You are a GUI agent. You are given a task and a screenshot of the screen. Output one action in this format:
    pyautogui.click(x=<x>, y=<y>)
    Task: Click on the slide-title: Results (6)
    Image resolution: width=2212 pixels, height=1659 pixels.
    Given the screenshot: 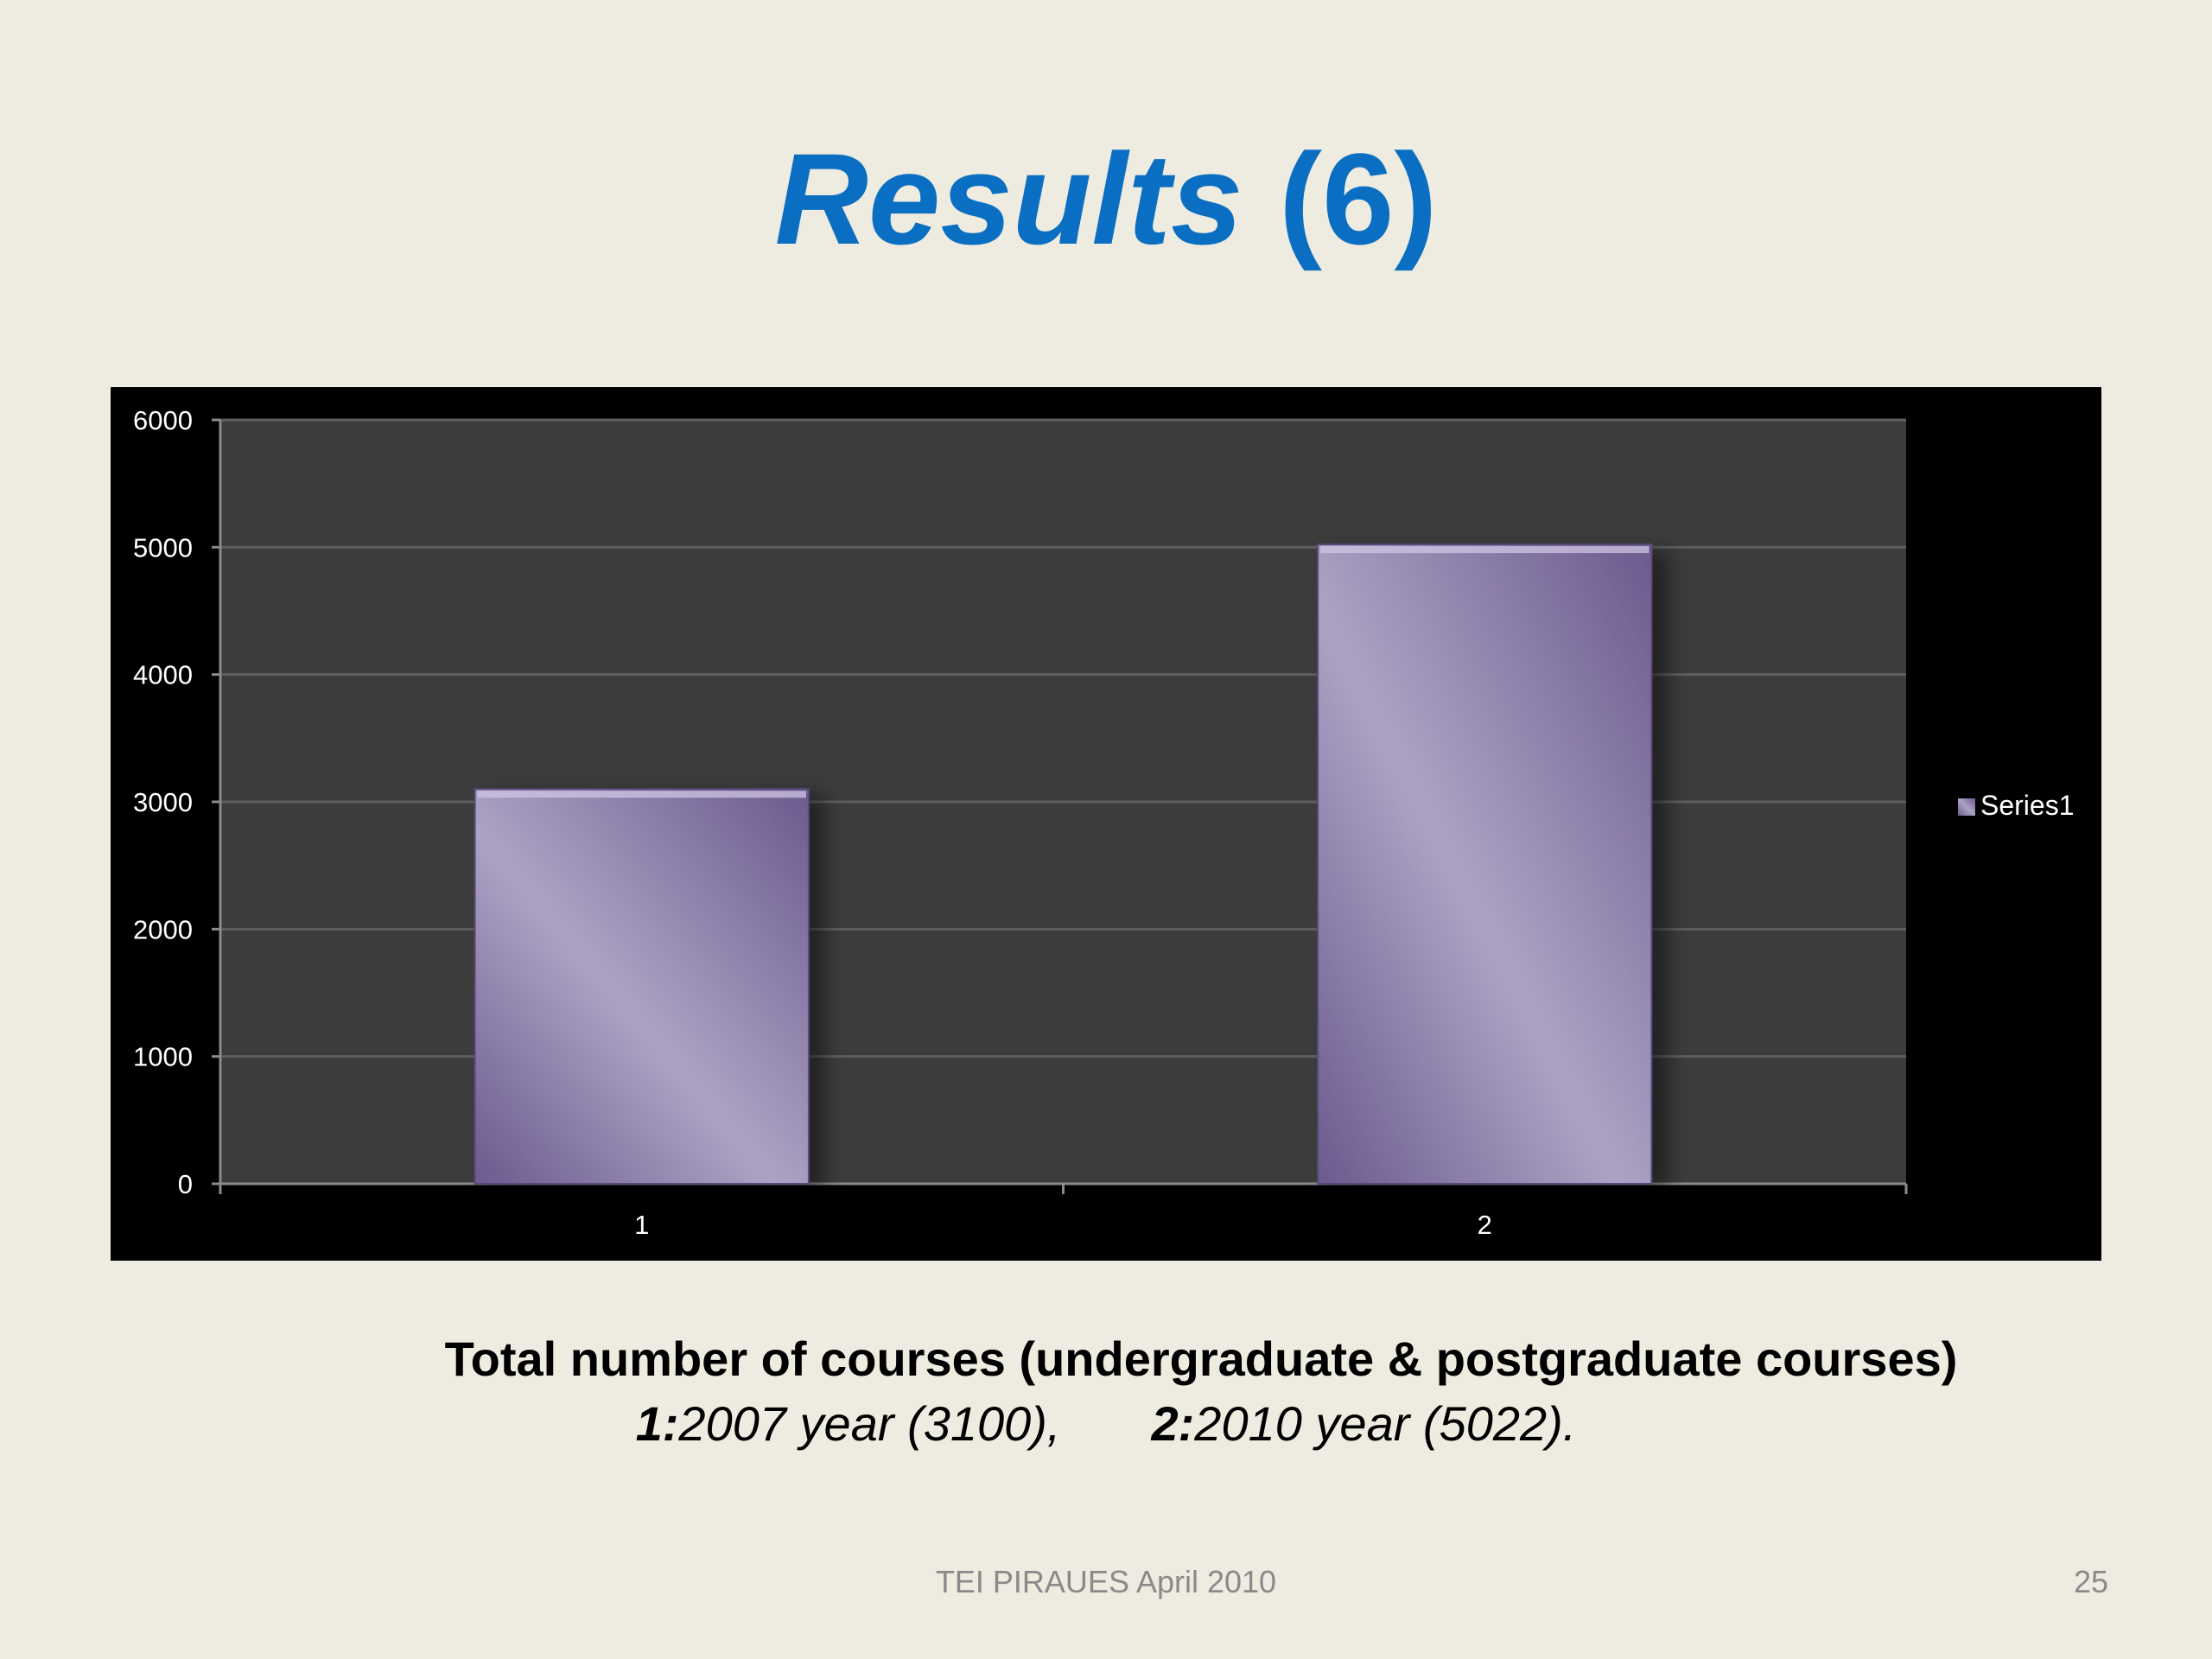 What is the action you would take?
    pyautogui.click(x=1106, y=199)
    